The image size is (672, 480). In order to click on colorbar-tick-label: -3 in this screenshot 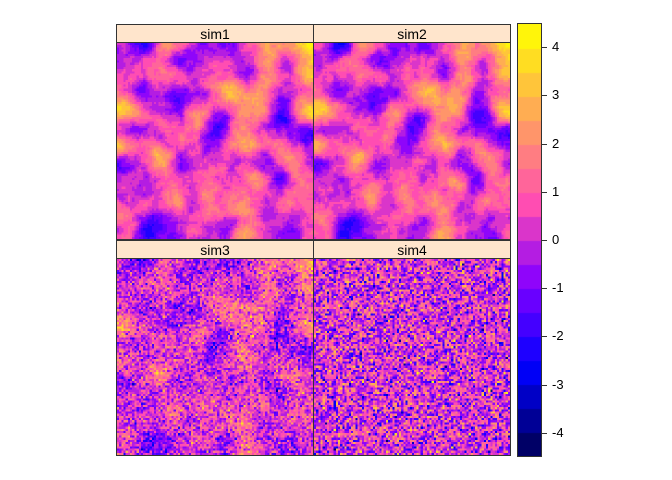, I will do `click(558, 384)`.